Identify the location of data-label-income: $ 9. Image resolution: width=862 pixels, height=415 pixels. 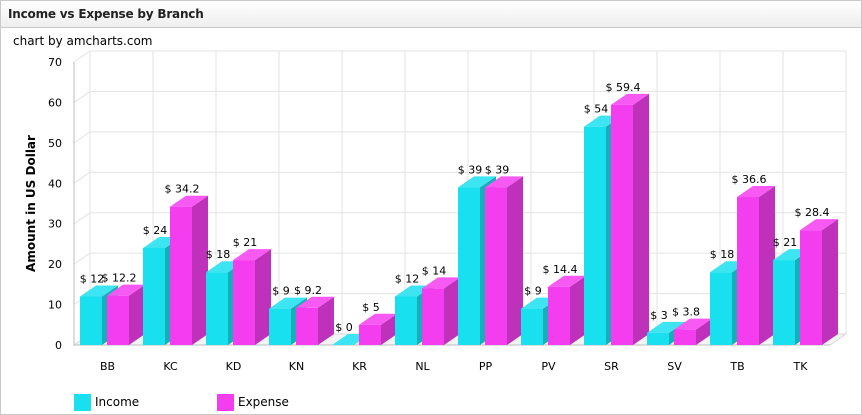
(281, 291).